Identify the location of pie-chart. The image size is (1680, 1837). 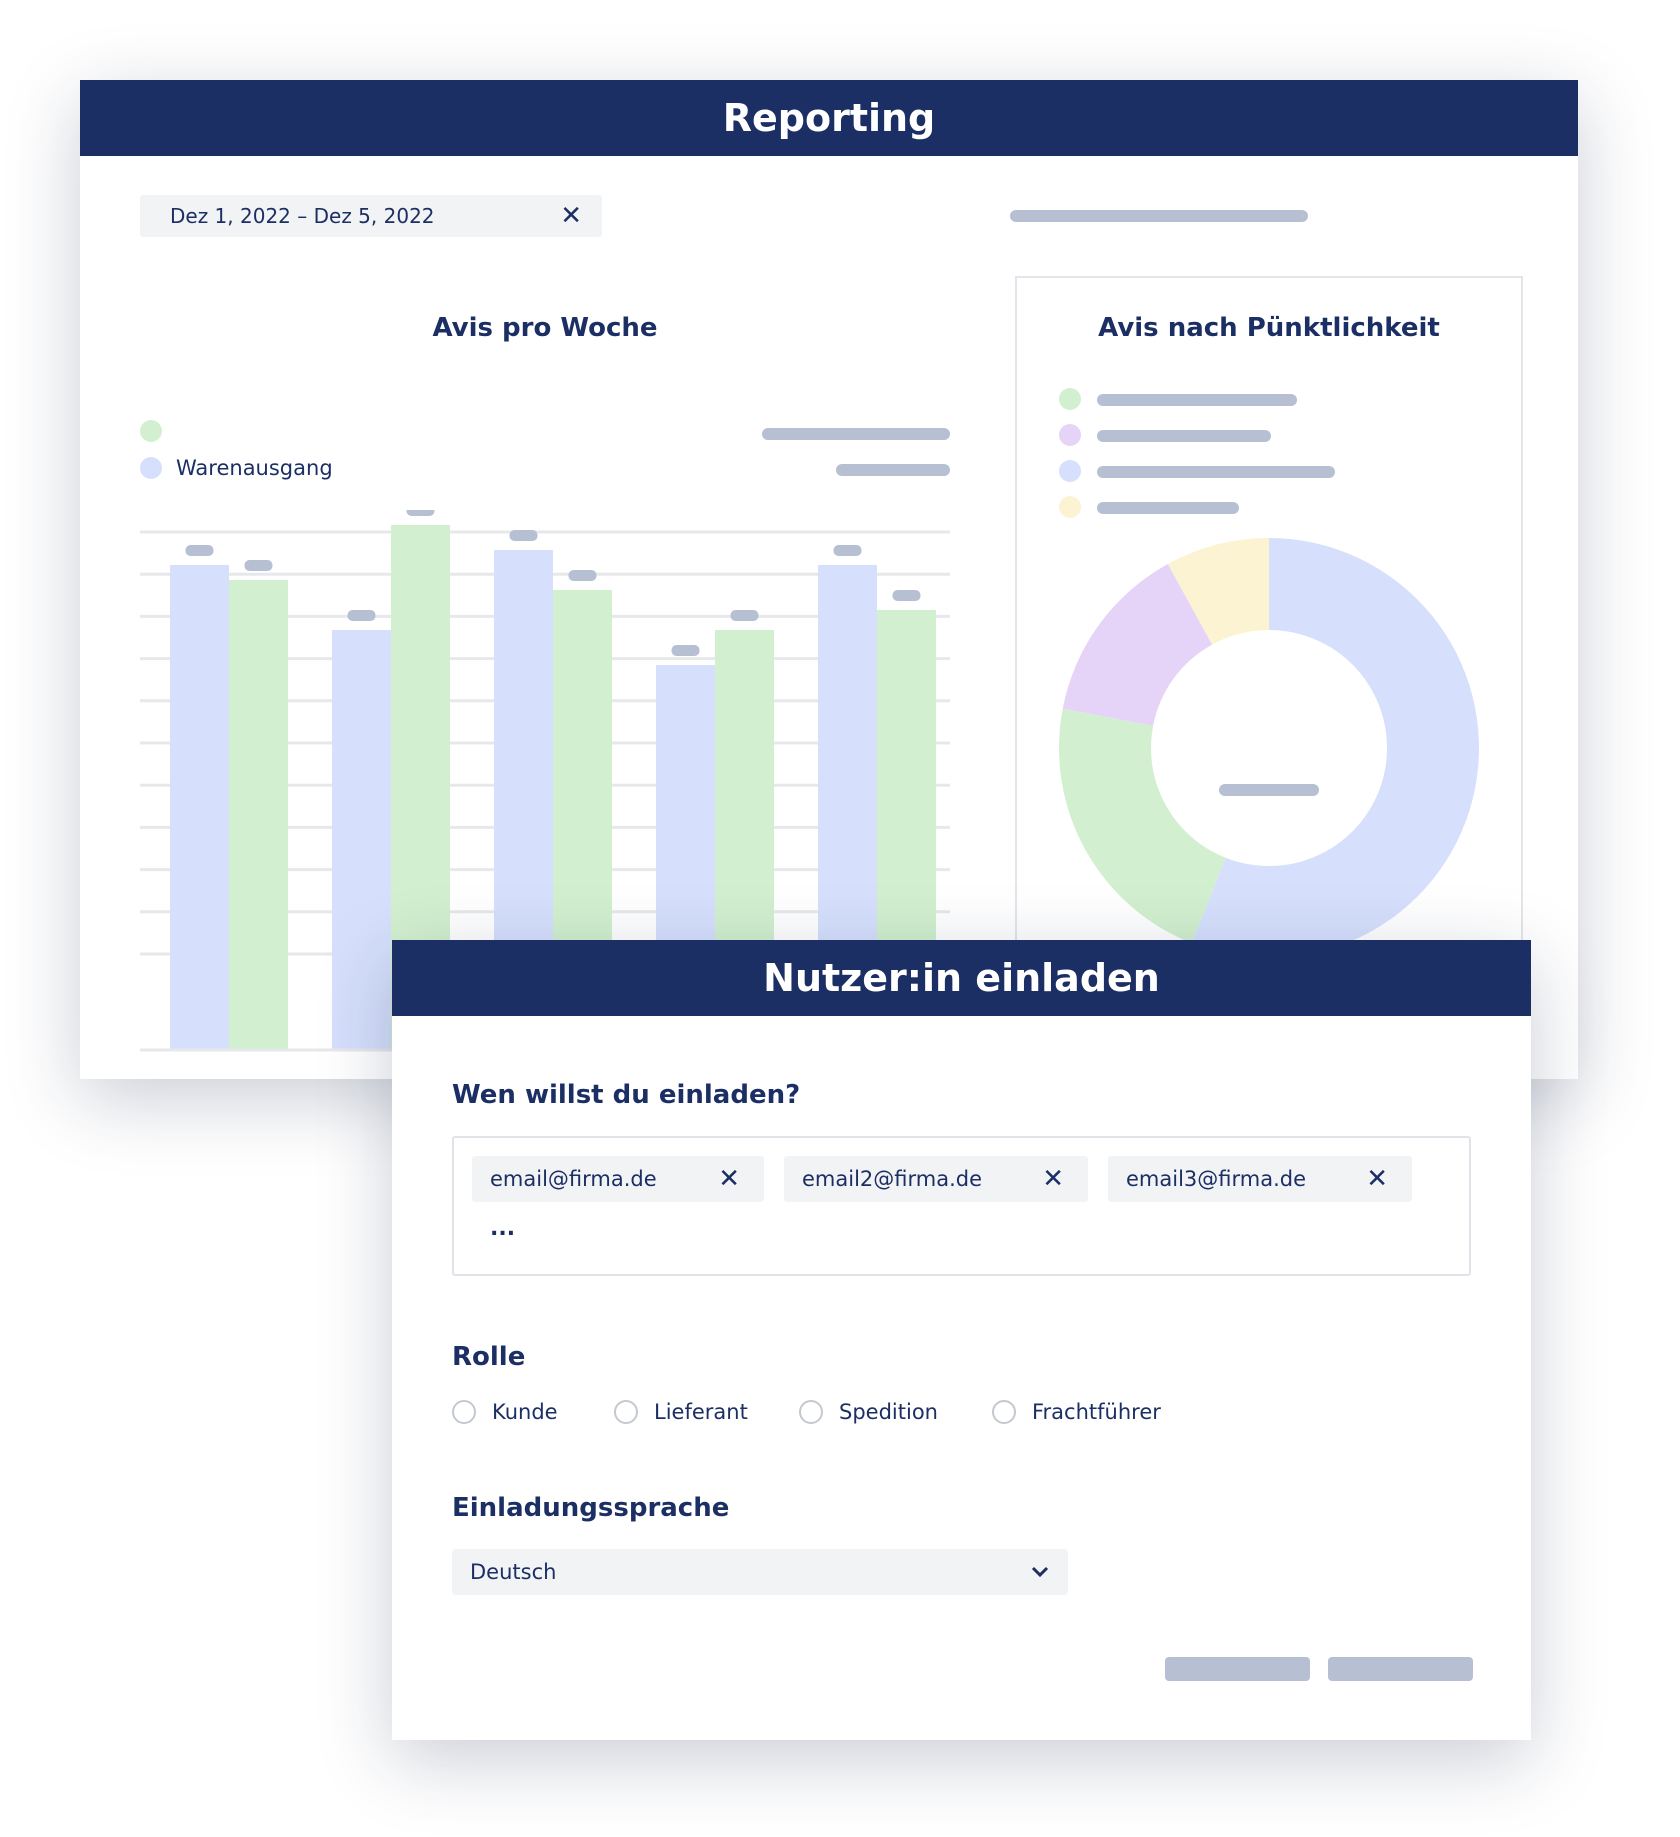
(1269, 748).